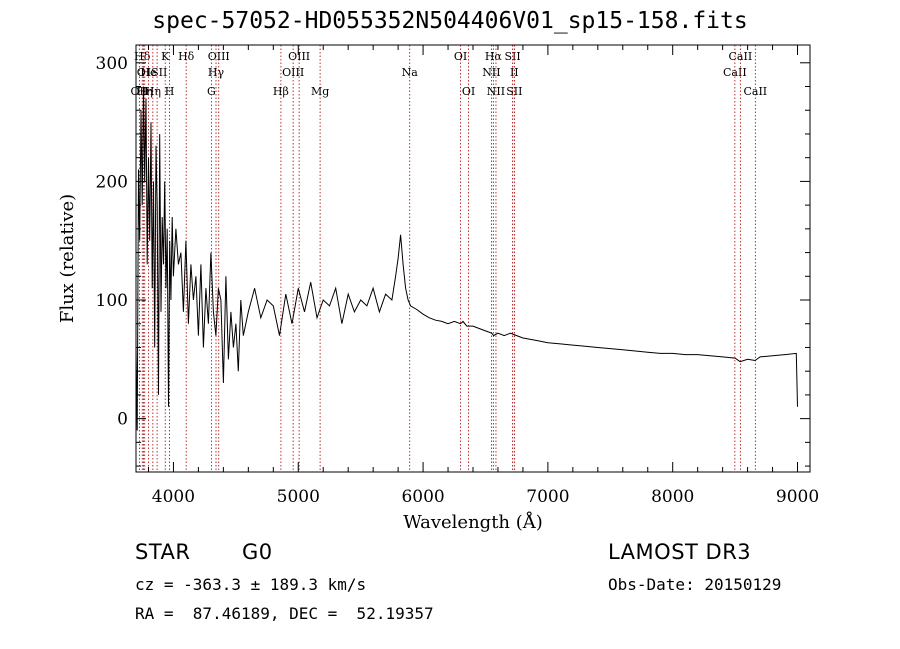  I want to click on line-label: He, so click(148, 72).